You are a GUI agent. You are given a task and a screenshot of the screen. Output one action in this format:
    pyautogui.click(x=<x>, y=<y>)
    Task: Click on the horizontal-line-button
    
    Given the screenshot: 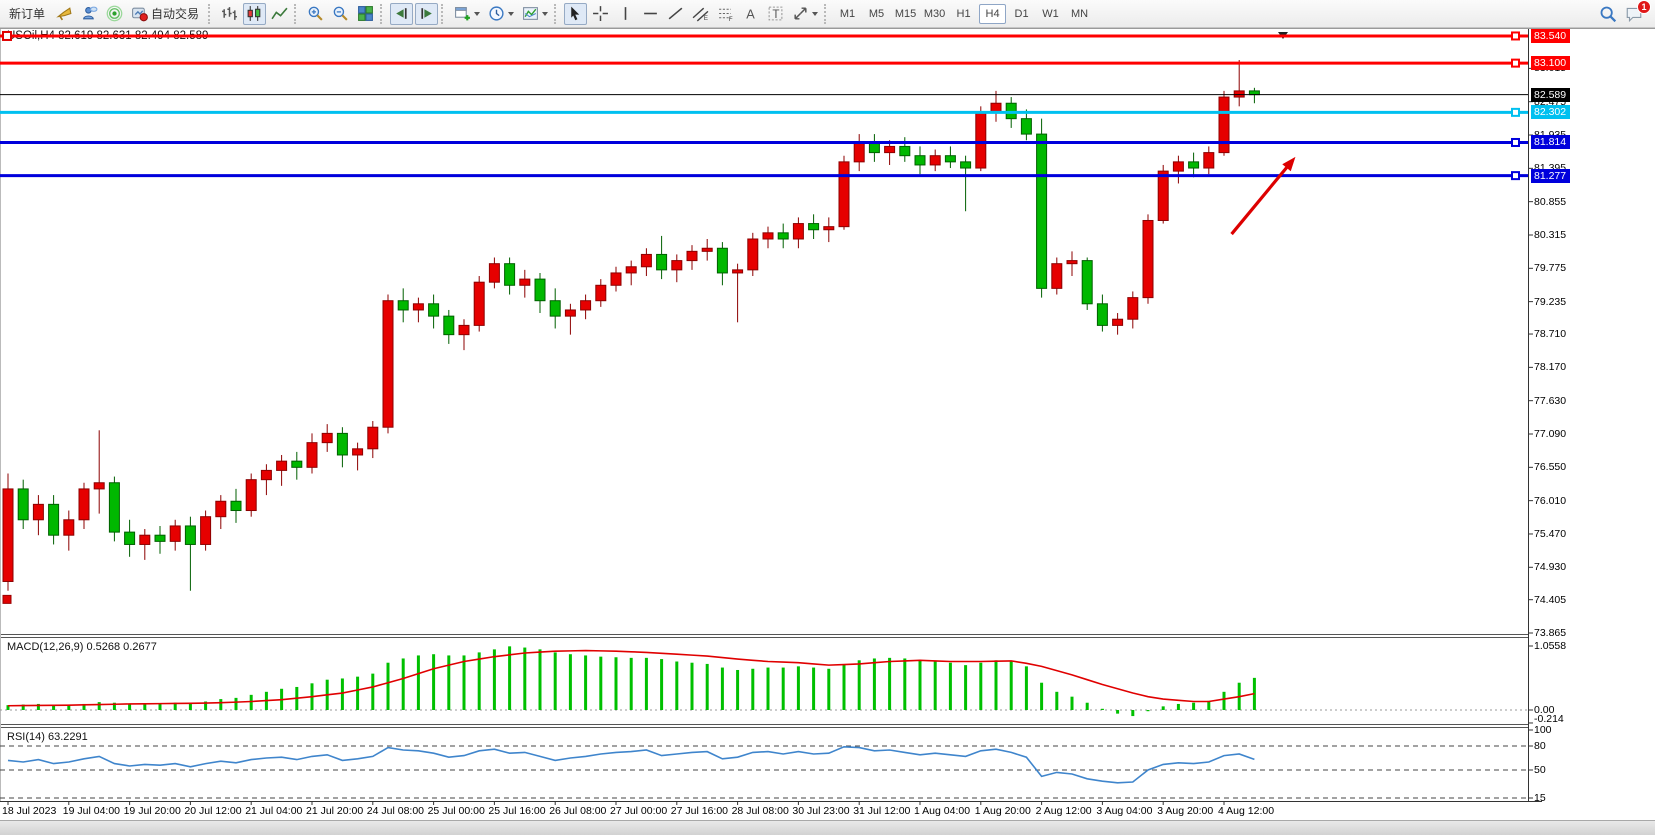 What is the action you would take?
    pyautogui.click(x=650, y=14)
    